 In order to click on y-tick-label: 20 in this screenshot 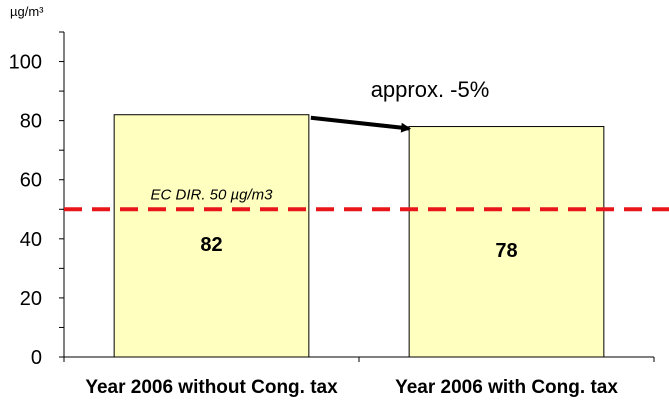, I will do `click(31, 299)`.